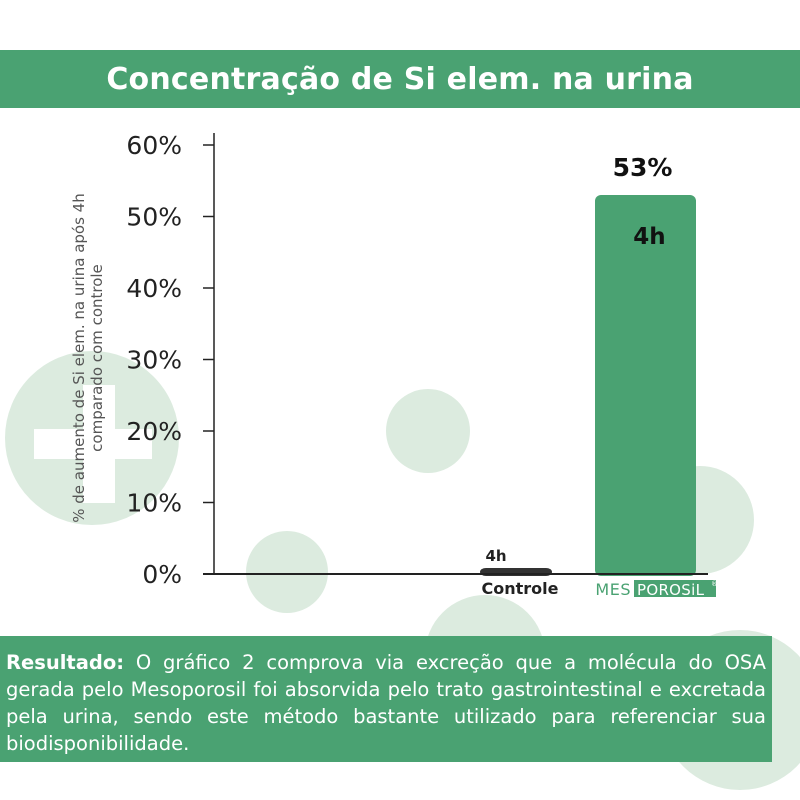 The width and height of the screenshot is (800, 800). What do you see at coordinates (154, 288) in the screenshot?
I see `y-tick-label: 40%` at bounding box center [154, 288].